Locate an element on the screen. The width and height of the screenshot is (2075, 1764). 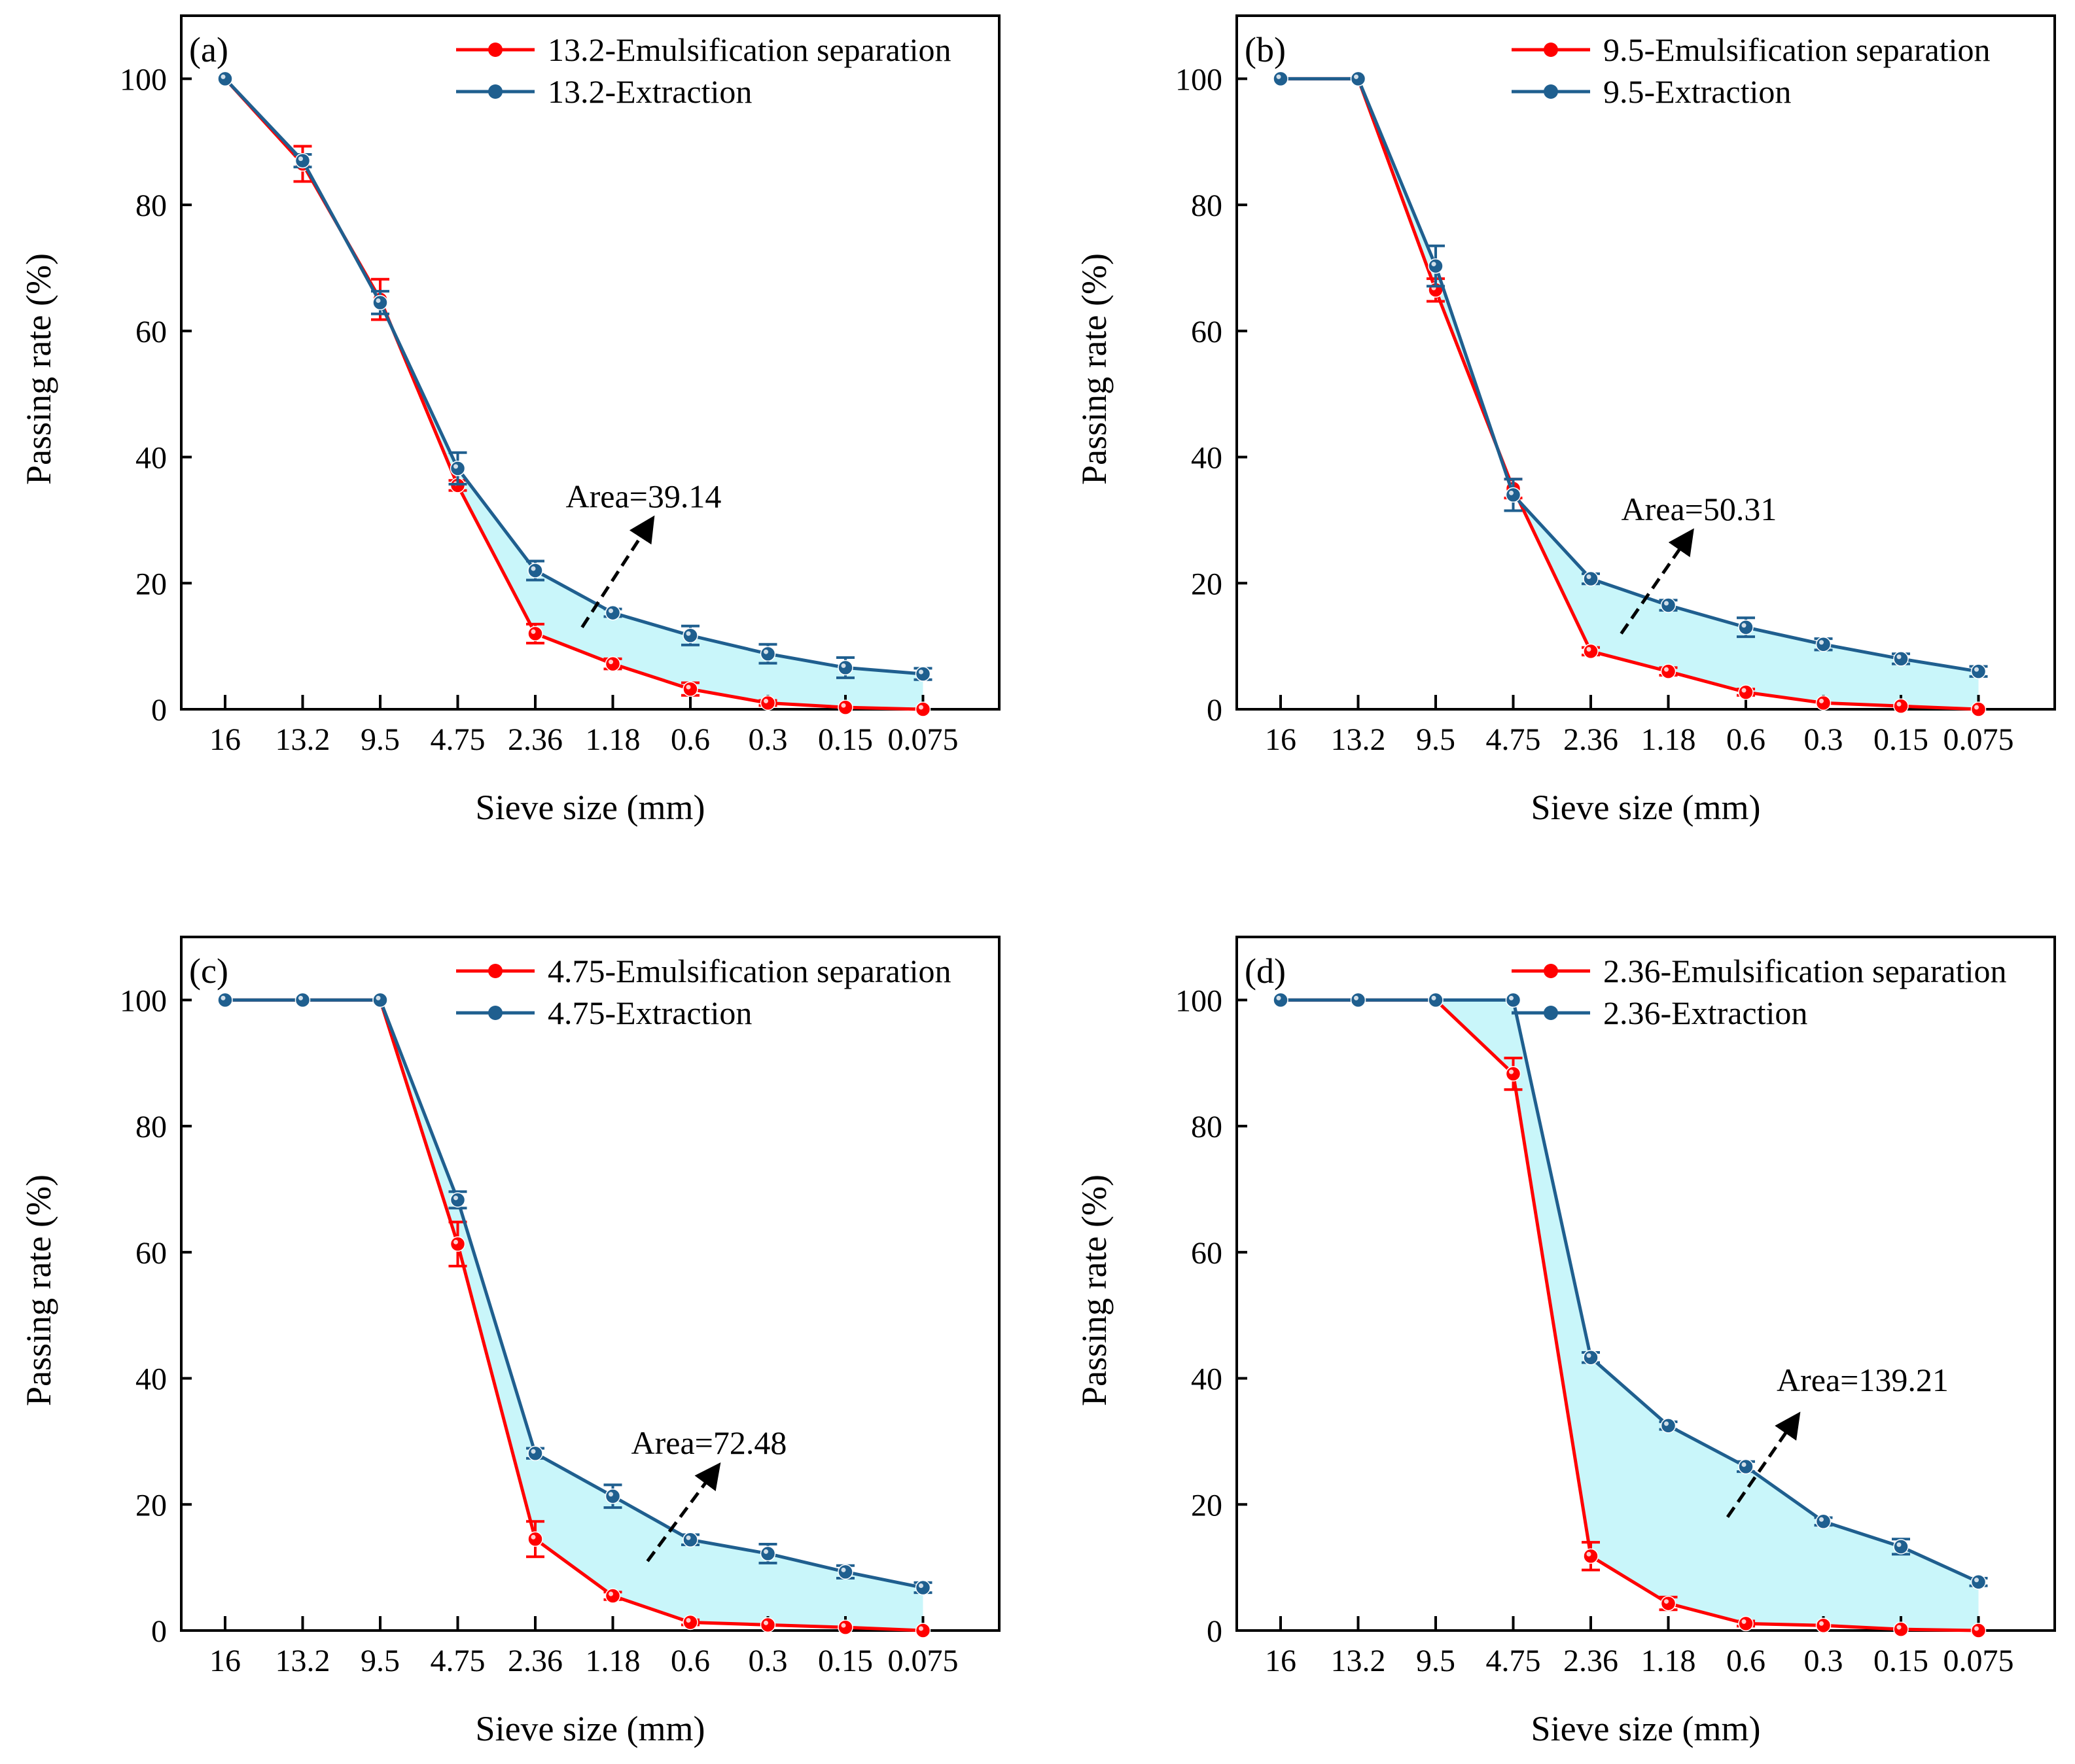
y-tick-label: 100 is located at coordinates (1198, 79).